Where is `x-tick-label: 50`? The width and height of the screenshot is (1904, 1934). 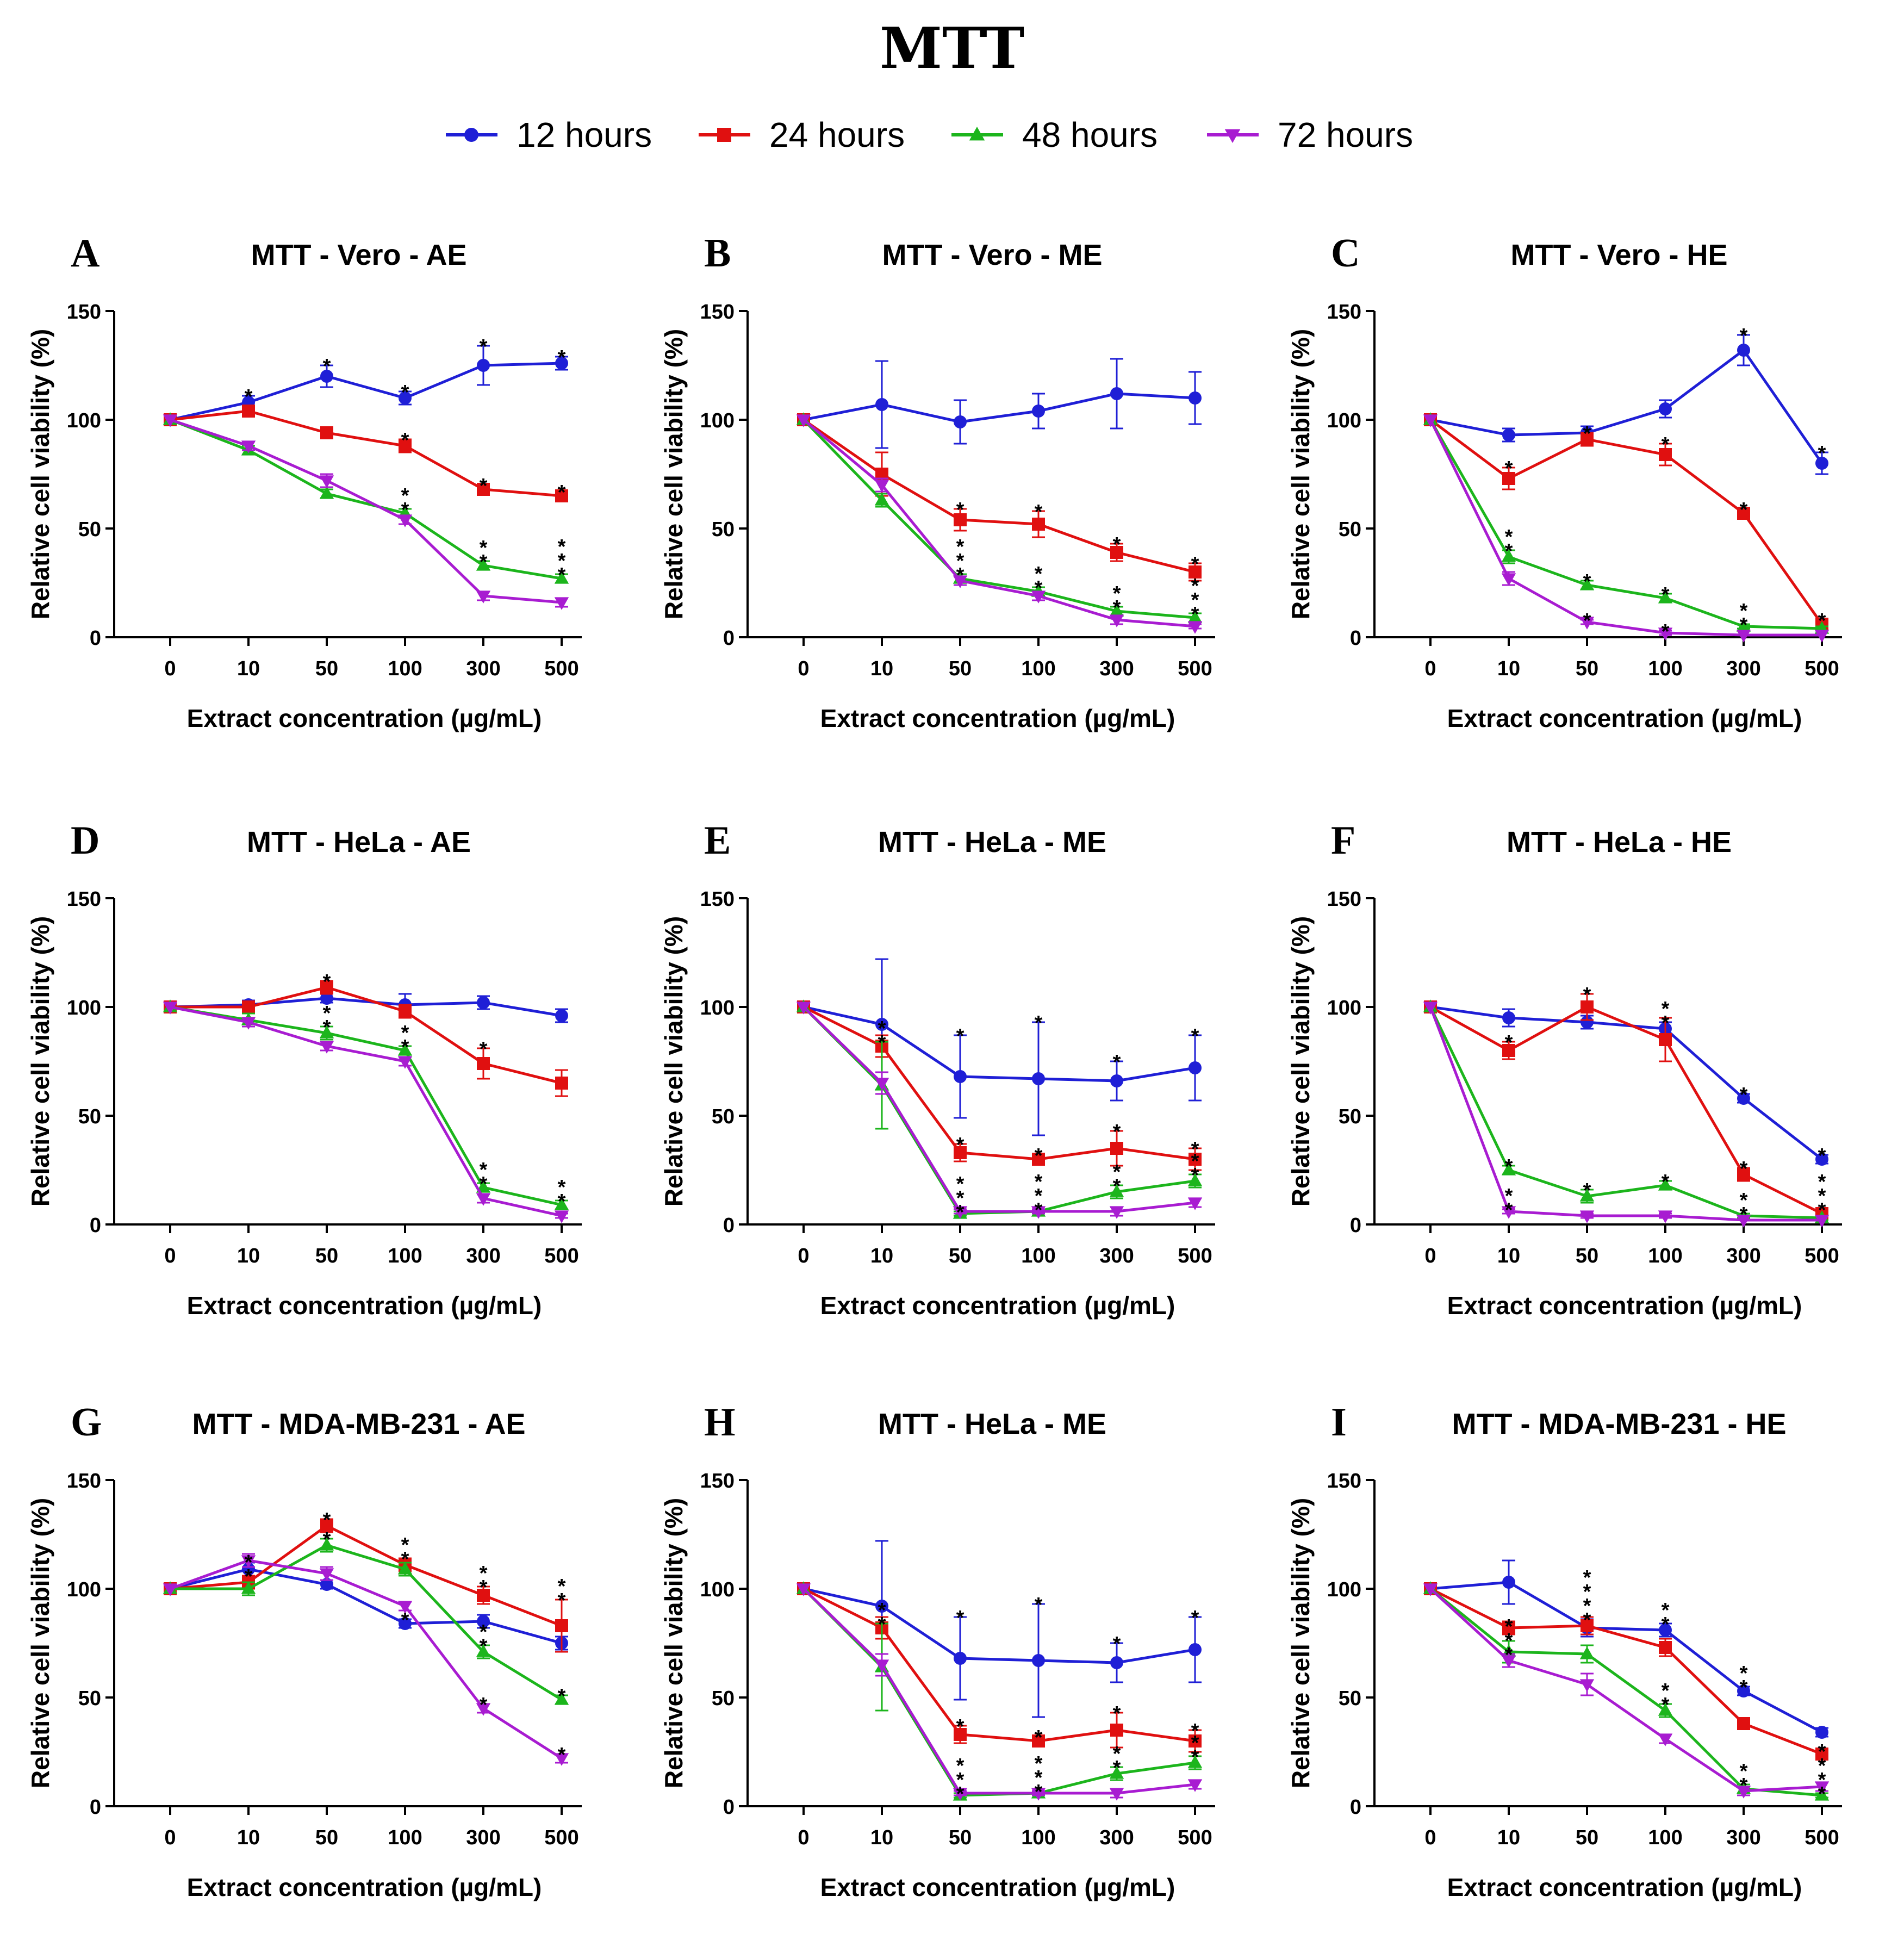 x-tick-label: 50 is located at coordinates (1587, 668).